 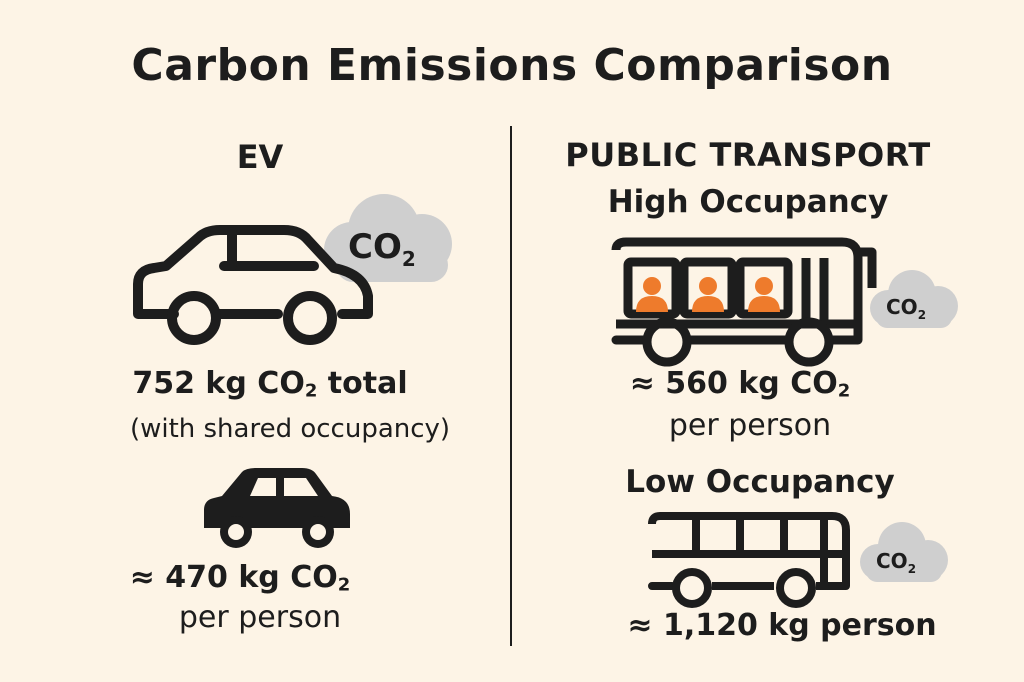 I want to click on column-divider, so click(x=511, y=386).